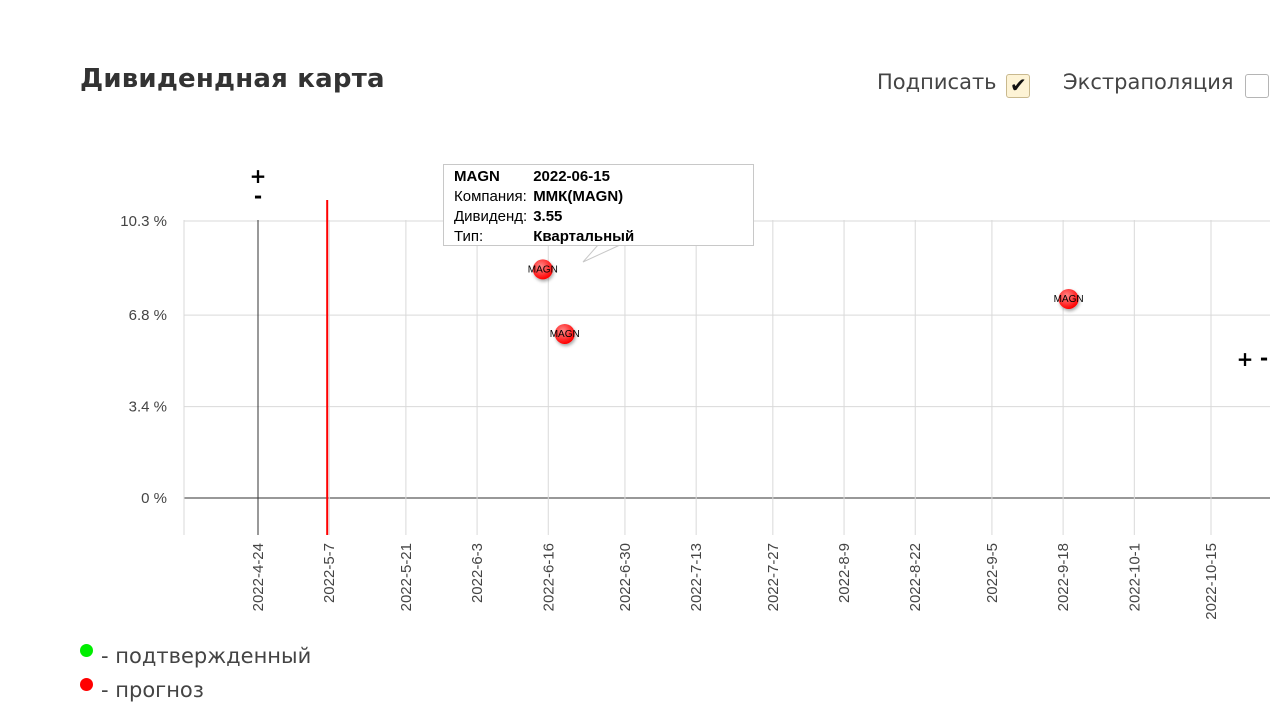 Image resolution: width=1275 pixels, height=702 pixels. What do you see at coordinates (469, 236) in the screenshot?
I see `tooltip-type-label: Тип:` at bounding box center [469, 236].